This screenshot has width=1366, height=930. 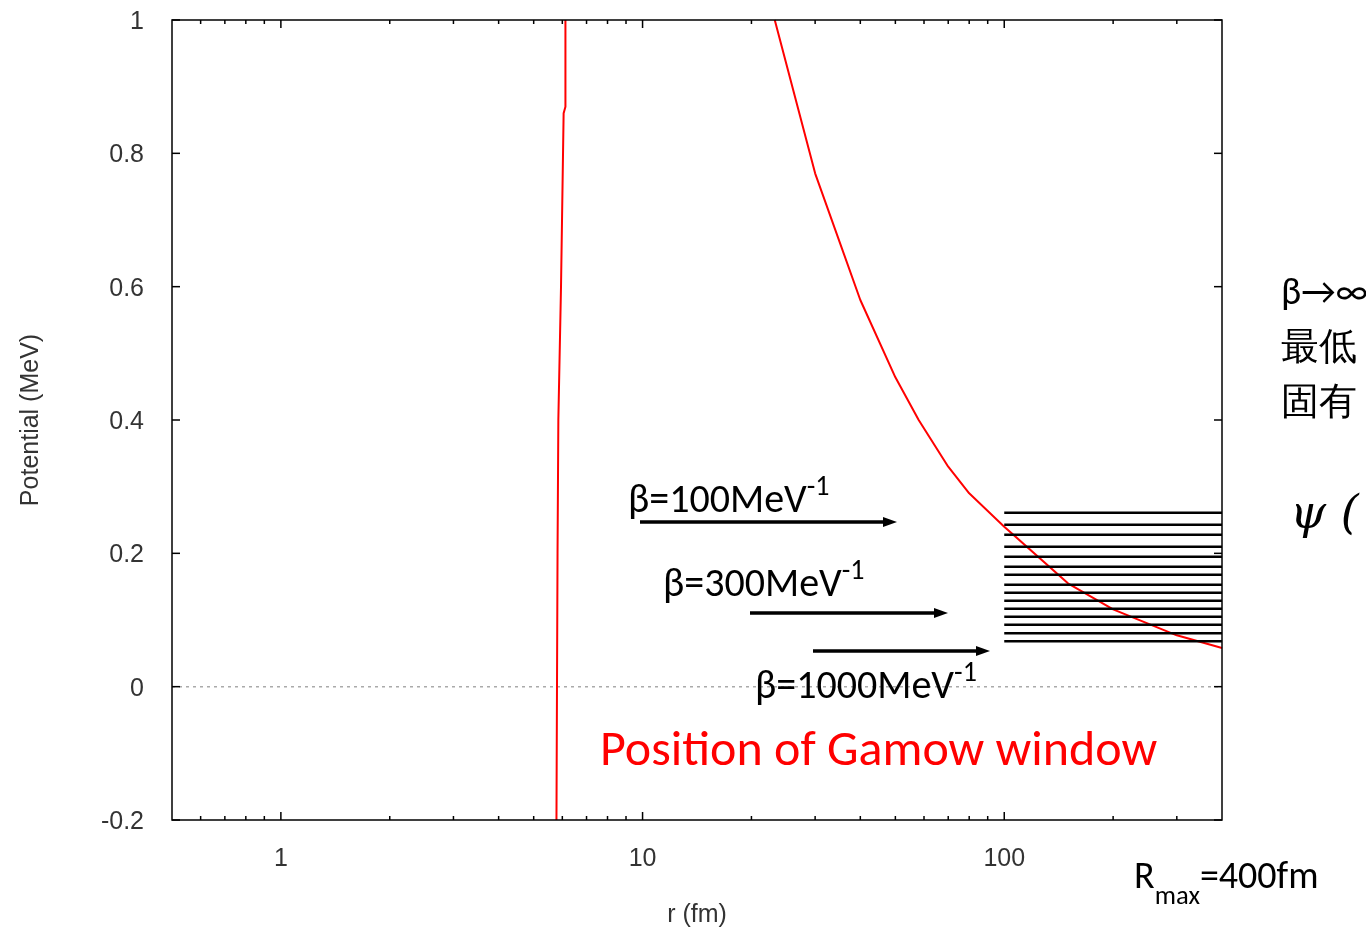 What do you see at coordinates (697, 913) in the screenshot?
I see `x-axis-title: r (fm)` at bounding box center [697, 913].